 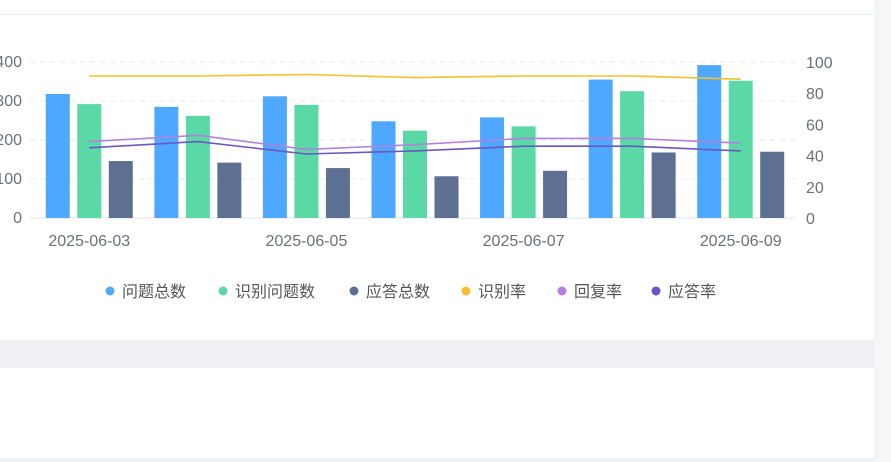 I want to click on panel-divider, so click(x=437, y=14).